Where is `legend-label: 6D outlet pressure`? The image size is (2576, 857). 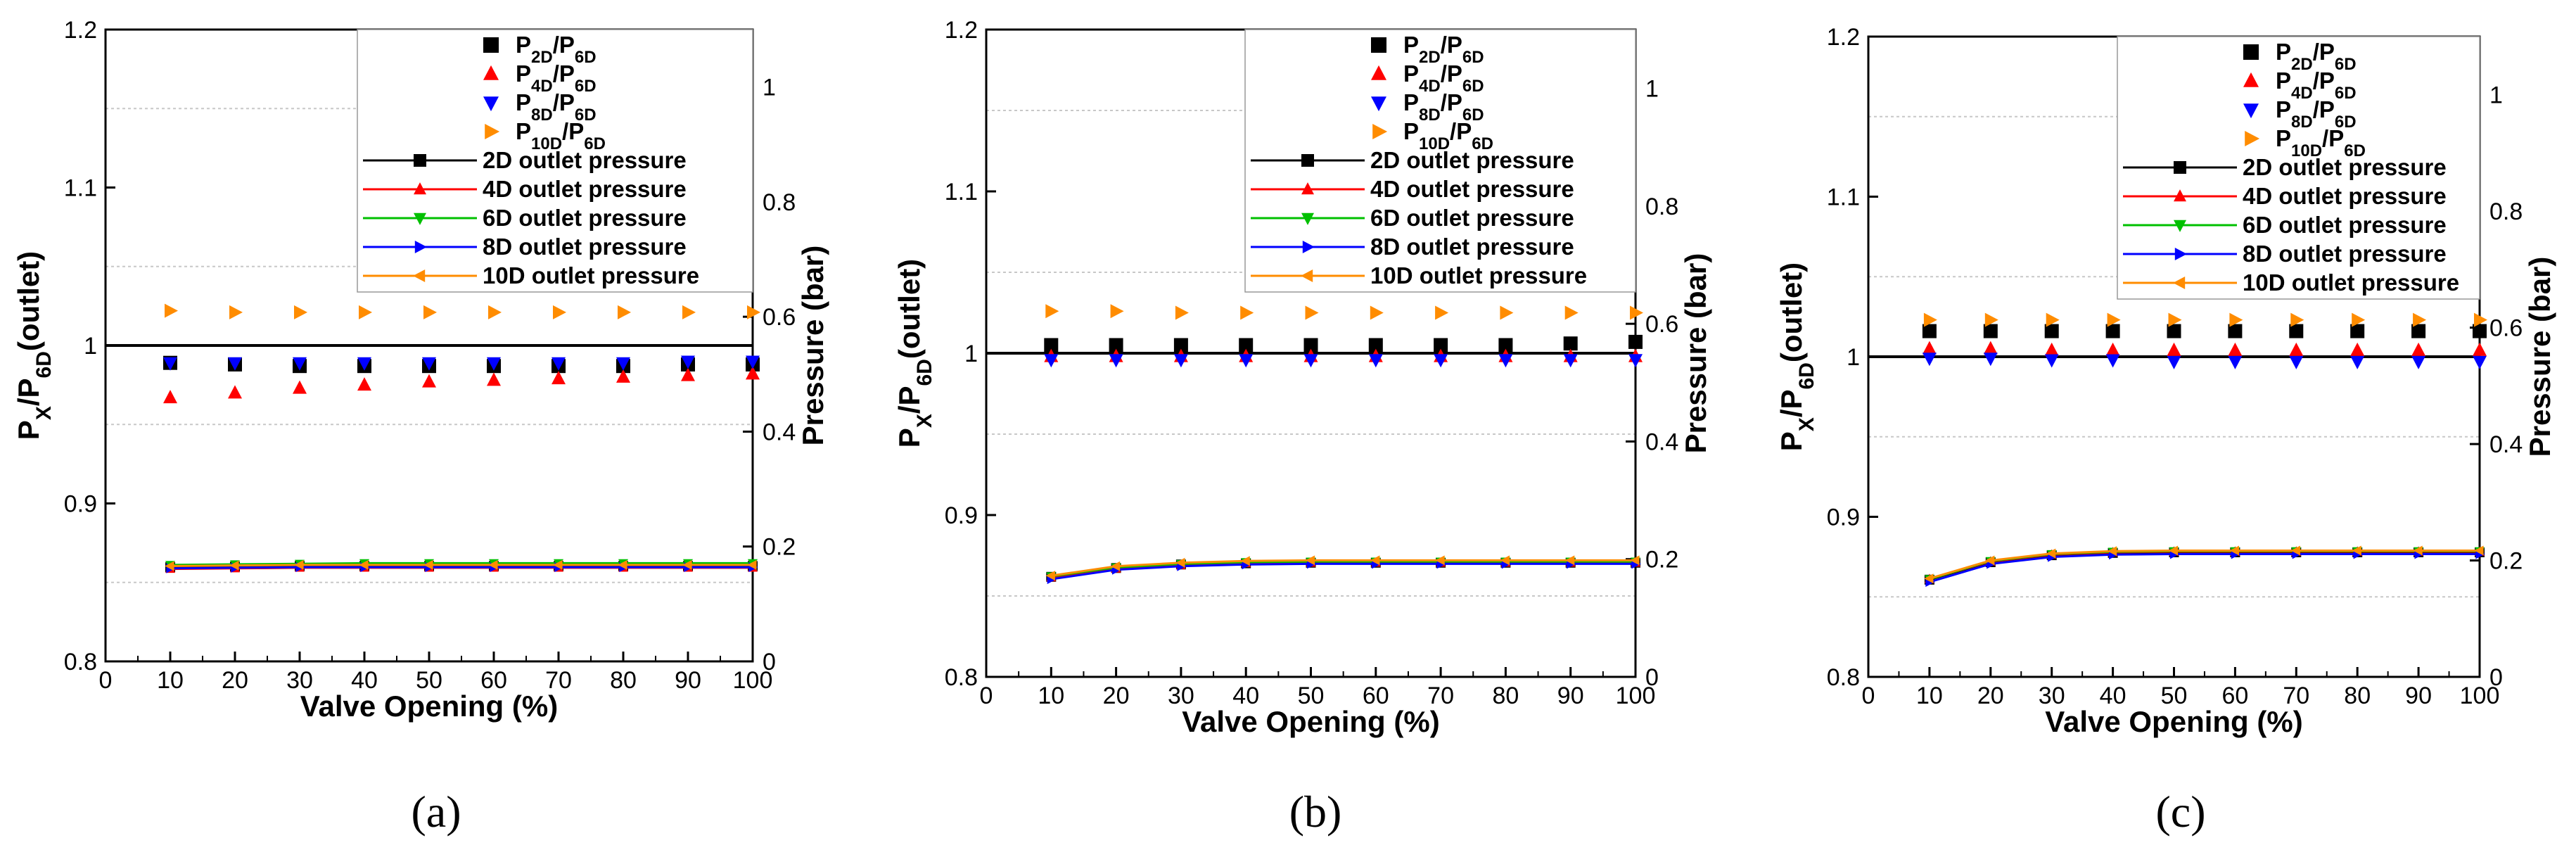
legend-label: 6D outlet pressure is located at coordinates (2345, 225).